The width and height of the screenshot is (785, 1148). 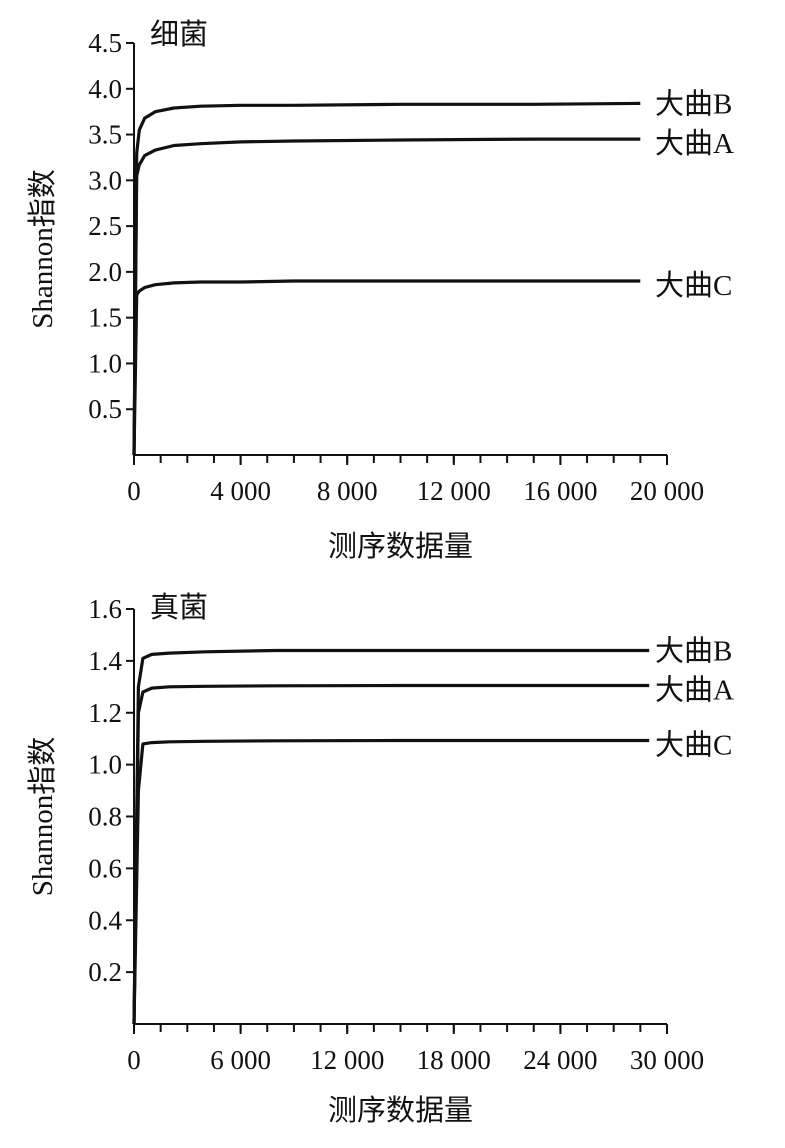 What do you see at coordinates (560, 491) in the screenshot?
I see `x-tick-label: 16 000` at bounding box center [560, 491].